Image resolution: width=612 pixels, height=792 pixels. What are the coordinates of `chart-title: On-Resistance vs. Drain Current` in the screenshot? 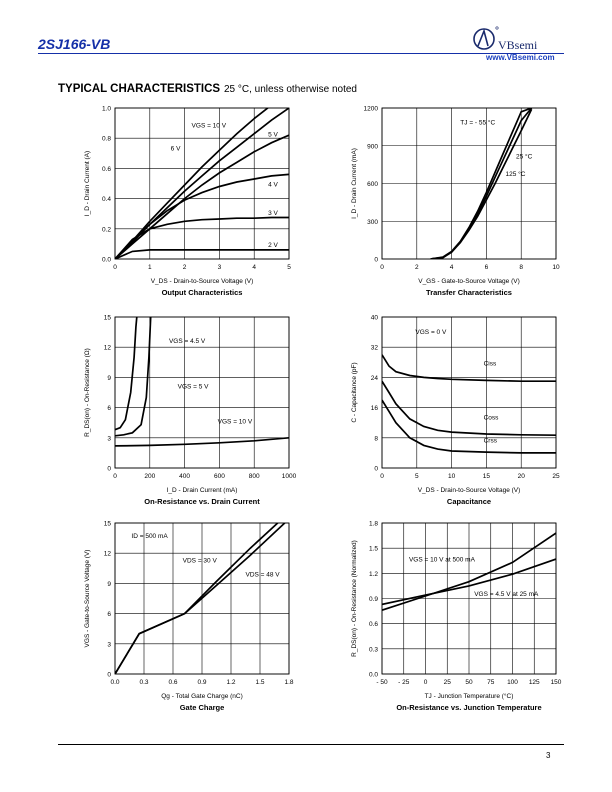 It's located at (202, 501).